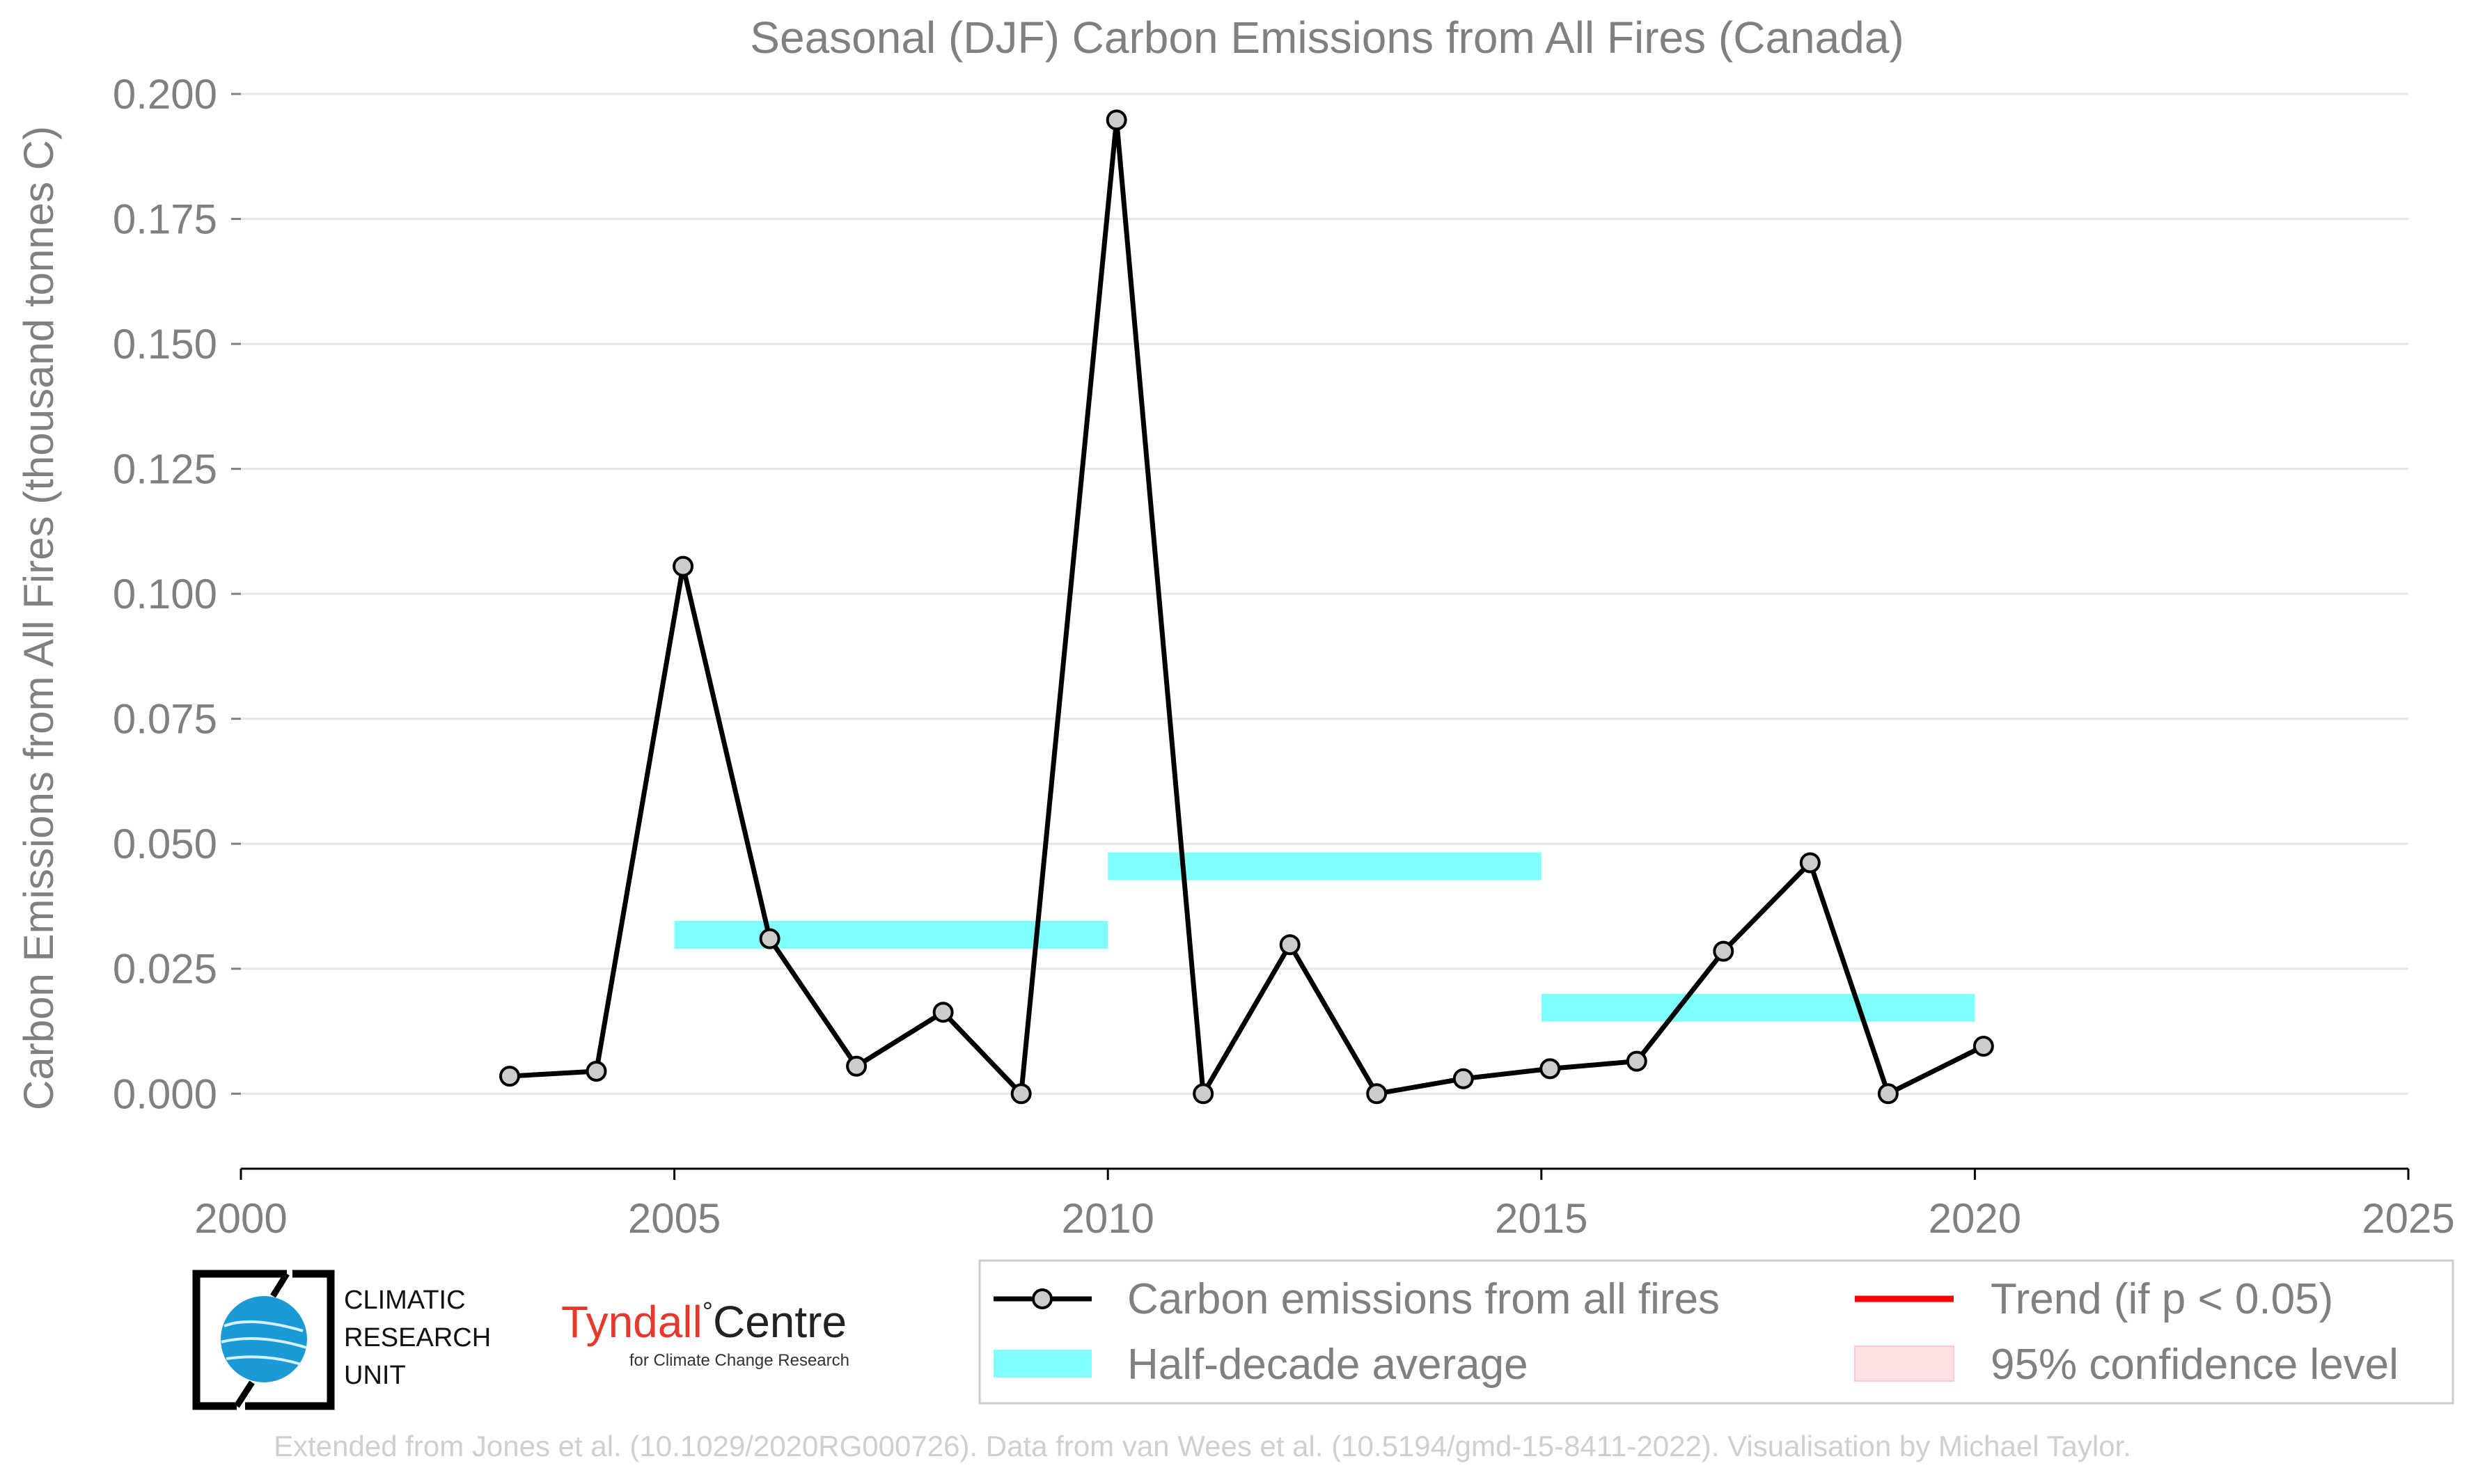 Image resolution: width=2471 pixels, height=1484 pixels. What do you see at coordinates (2195, 1365) in the screenshot?
I see `legend-label-confidence: 95% confidence level` at bounding box center [2195, 1365].